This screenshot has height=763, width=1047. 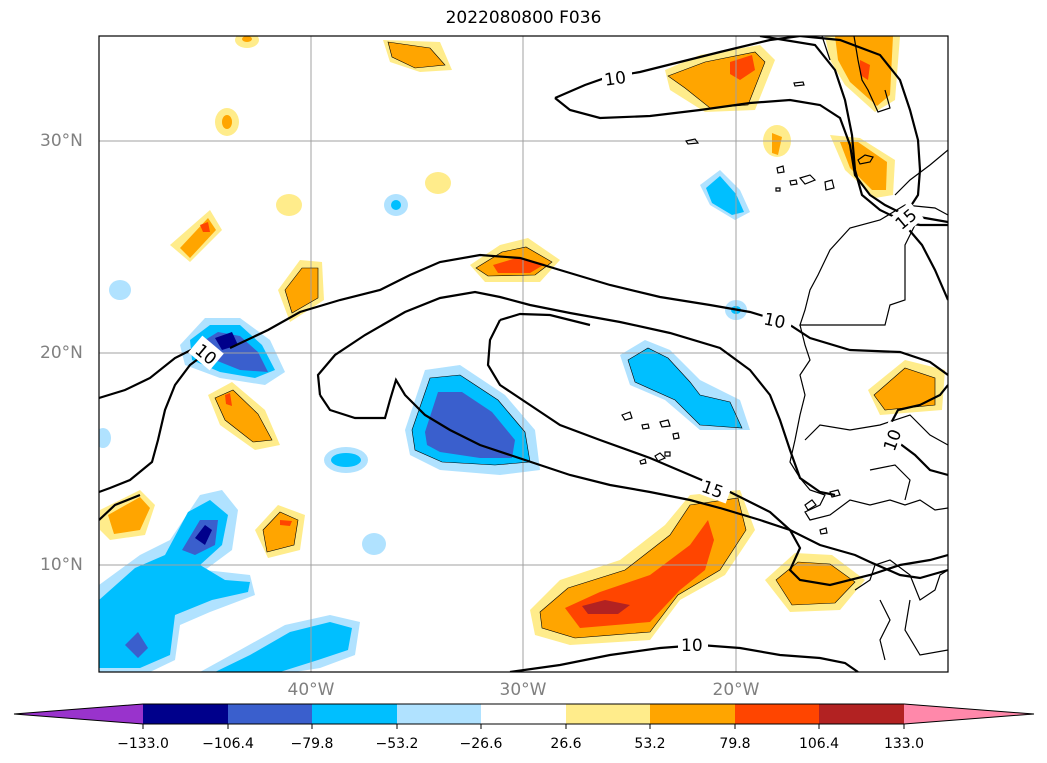 I want to click on colorbar, so click(x=524, y=716).